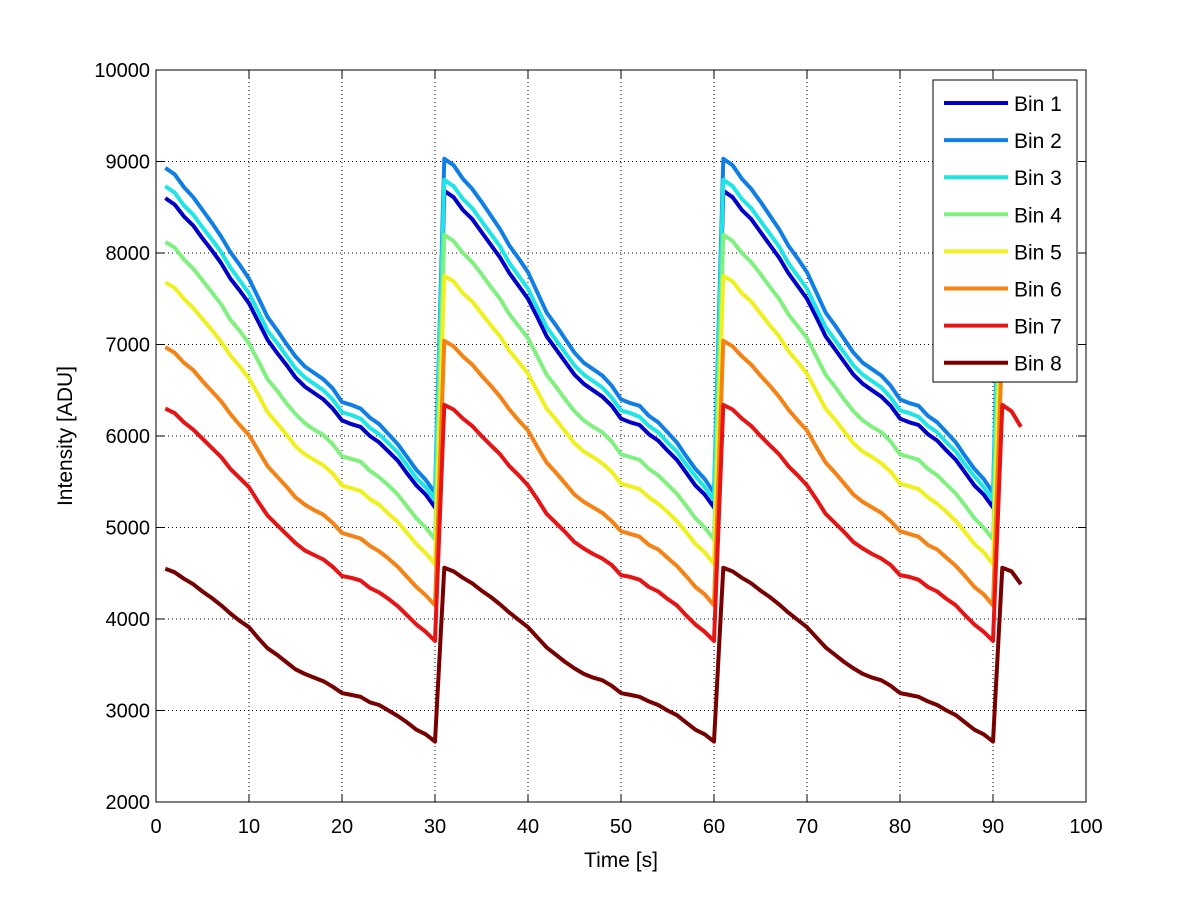 Image resolution: width=1200 pixels, height=901 pixels. I want to click on x-tick-label: 30, so click(435, 827).